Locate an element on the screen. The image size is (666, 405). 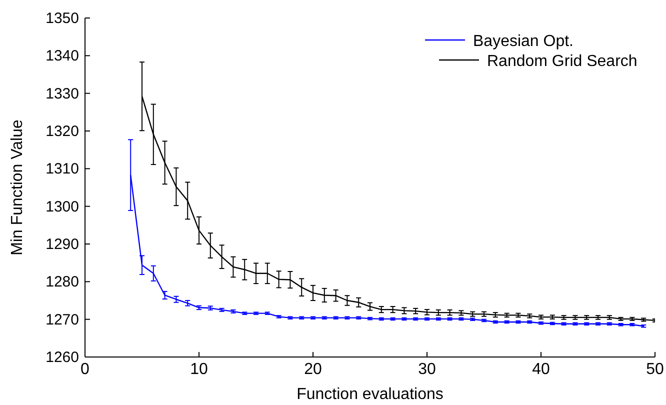
x-tick-label: 0 is located at coordinates (85, 369).